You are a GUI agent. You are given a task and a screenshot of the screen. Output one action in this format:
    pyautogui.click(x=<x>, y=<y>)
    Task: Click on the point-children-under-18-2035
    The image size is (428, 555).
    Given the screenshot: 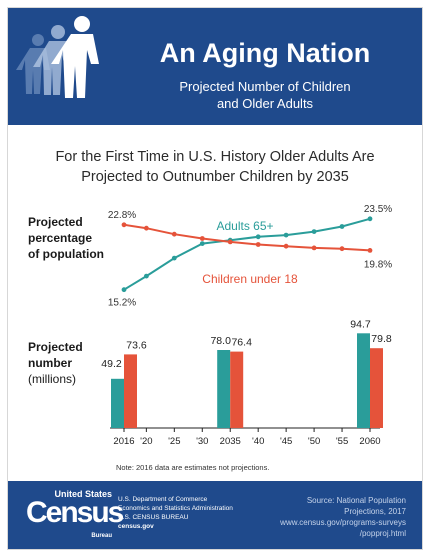 What is the action you would take?
    pyautogui.click(x=230, y=242)
    